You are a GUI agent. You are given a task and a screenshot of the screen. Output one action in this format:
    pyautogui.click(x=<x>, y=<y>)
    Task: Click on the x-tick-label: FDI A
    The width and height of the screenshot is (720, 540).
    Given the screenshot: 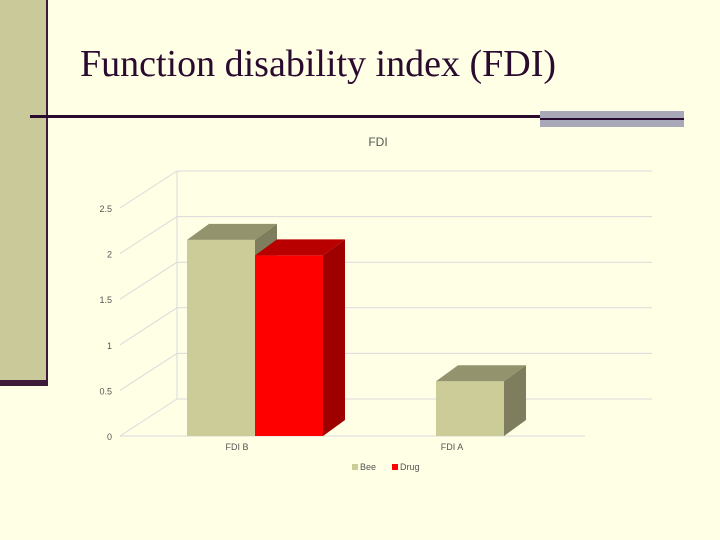 What is the action you would take?
    pyautogui.click(x=452, y=447)
    